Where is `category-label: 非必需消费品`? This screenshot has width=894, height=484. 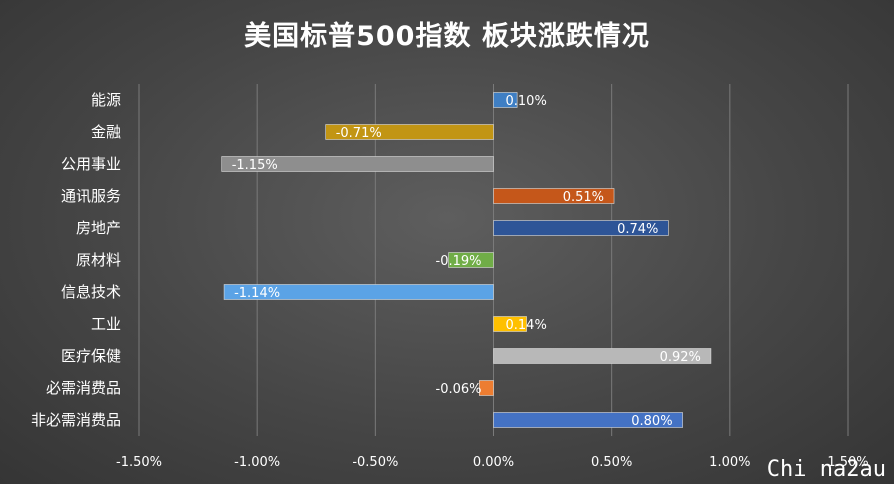 category-label: 非必需消费品 is located at coordinates (76, 420).